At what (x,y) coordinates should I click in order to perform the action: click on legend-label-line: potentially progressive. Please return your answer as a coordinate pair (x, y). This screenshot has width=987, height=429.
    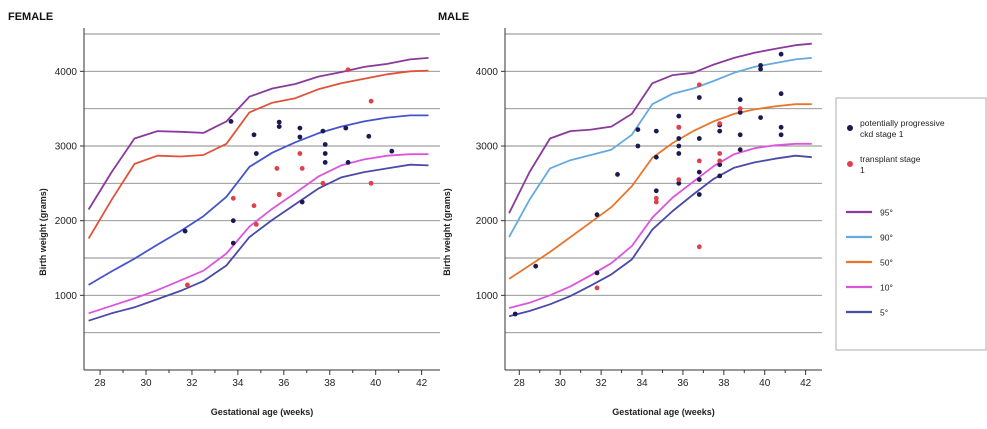
    Looking at the image, I should click on (902, 123).